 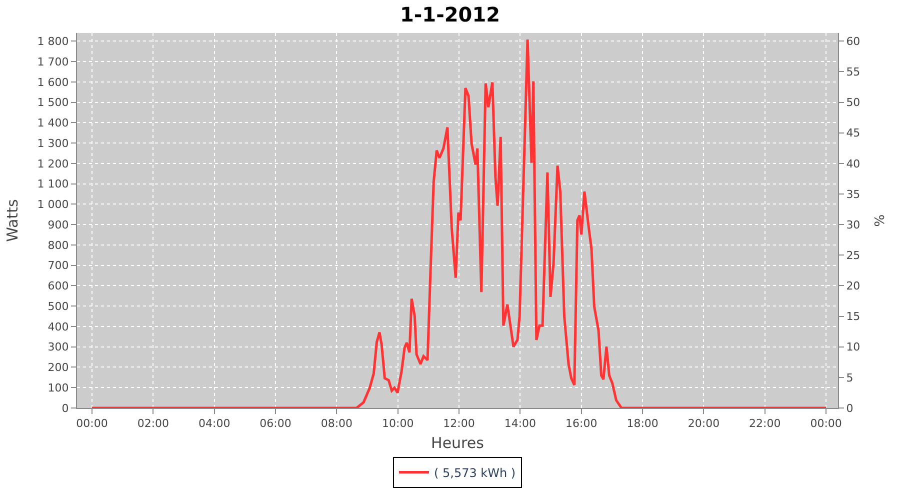 I want to click on y-tick-label: 1 800, so click(x=53, y=41).